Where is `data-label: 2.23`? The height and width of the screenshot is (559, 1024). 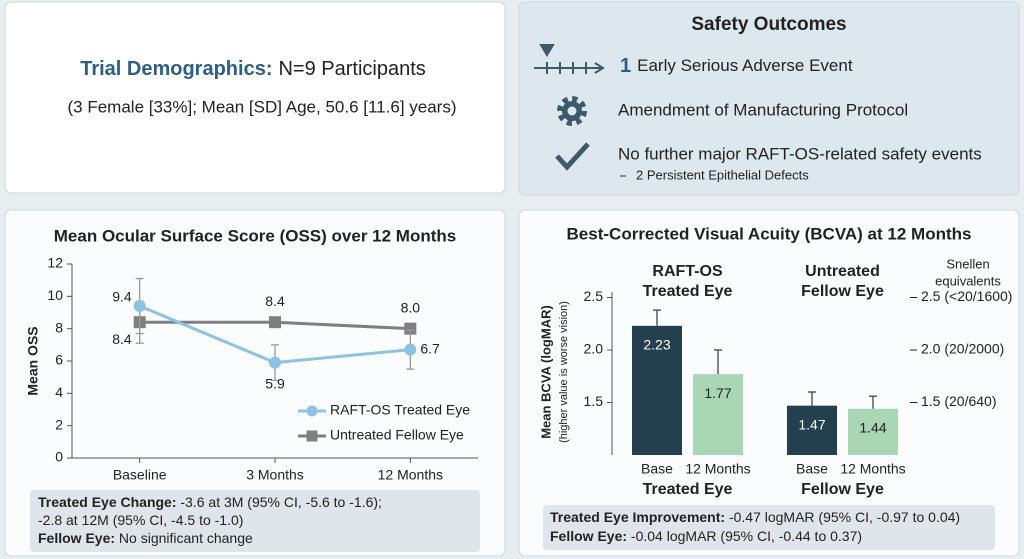 data-label: 2.23 is located at coordinates (656, 345).